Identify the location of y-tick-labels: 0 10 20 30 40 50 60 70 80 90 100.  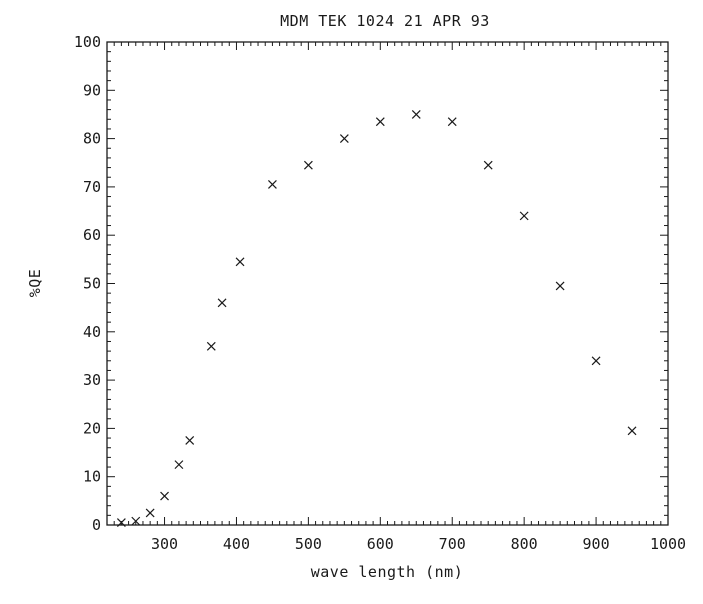
(87, 283).